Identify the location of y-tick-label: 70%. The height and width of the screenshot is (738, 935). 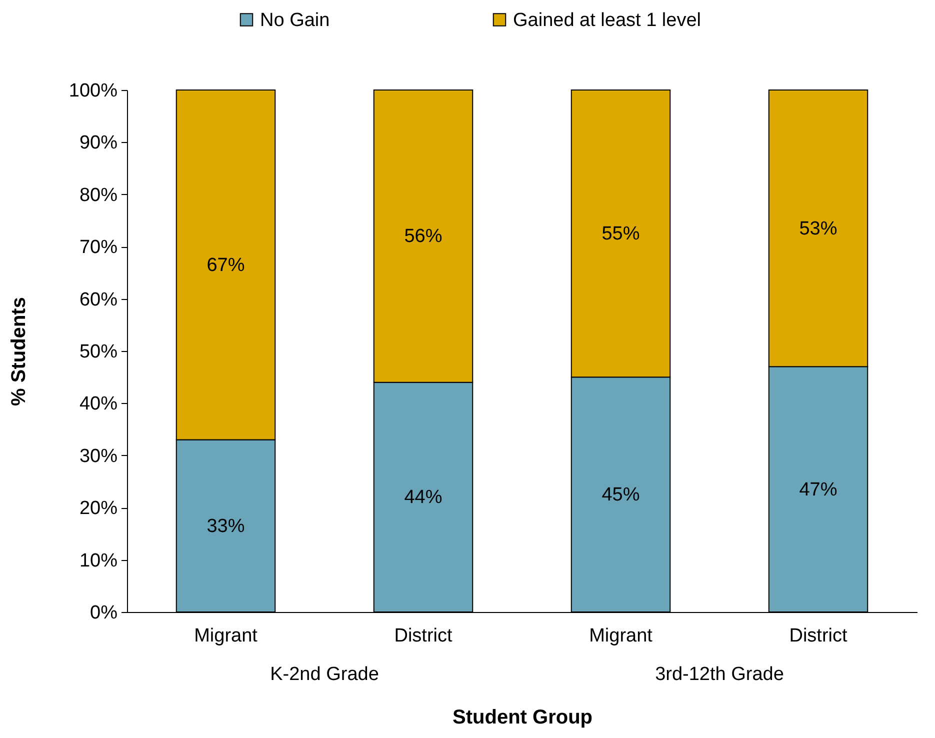
(98, 247).